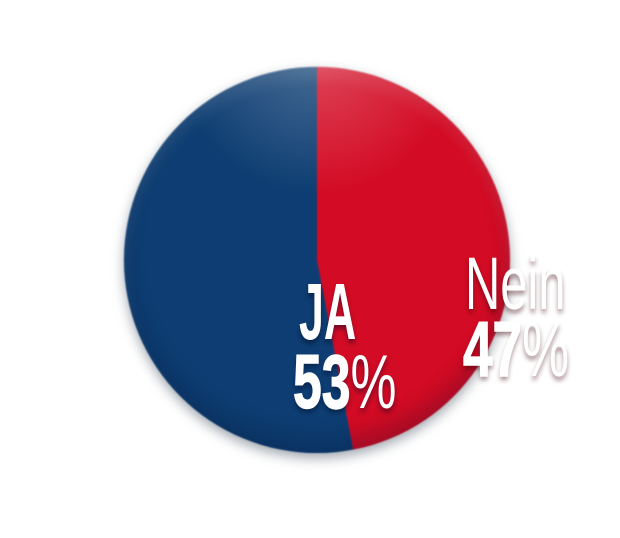 The image size is (620, 538). What do you see at coordinates (515, 283) in the screenshot?
I see `slice-label-nein: Nein` at bounding box center [515, 283].